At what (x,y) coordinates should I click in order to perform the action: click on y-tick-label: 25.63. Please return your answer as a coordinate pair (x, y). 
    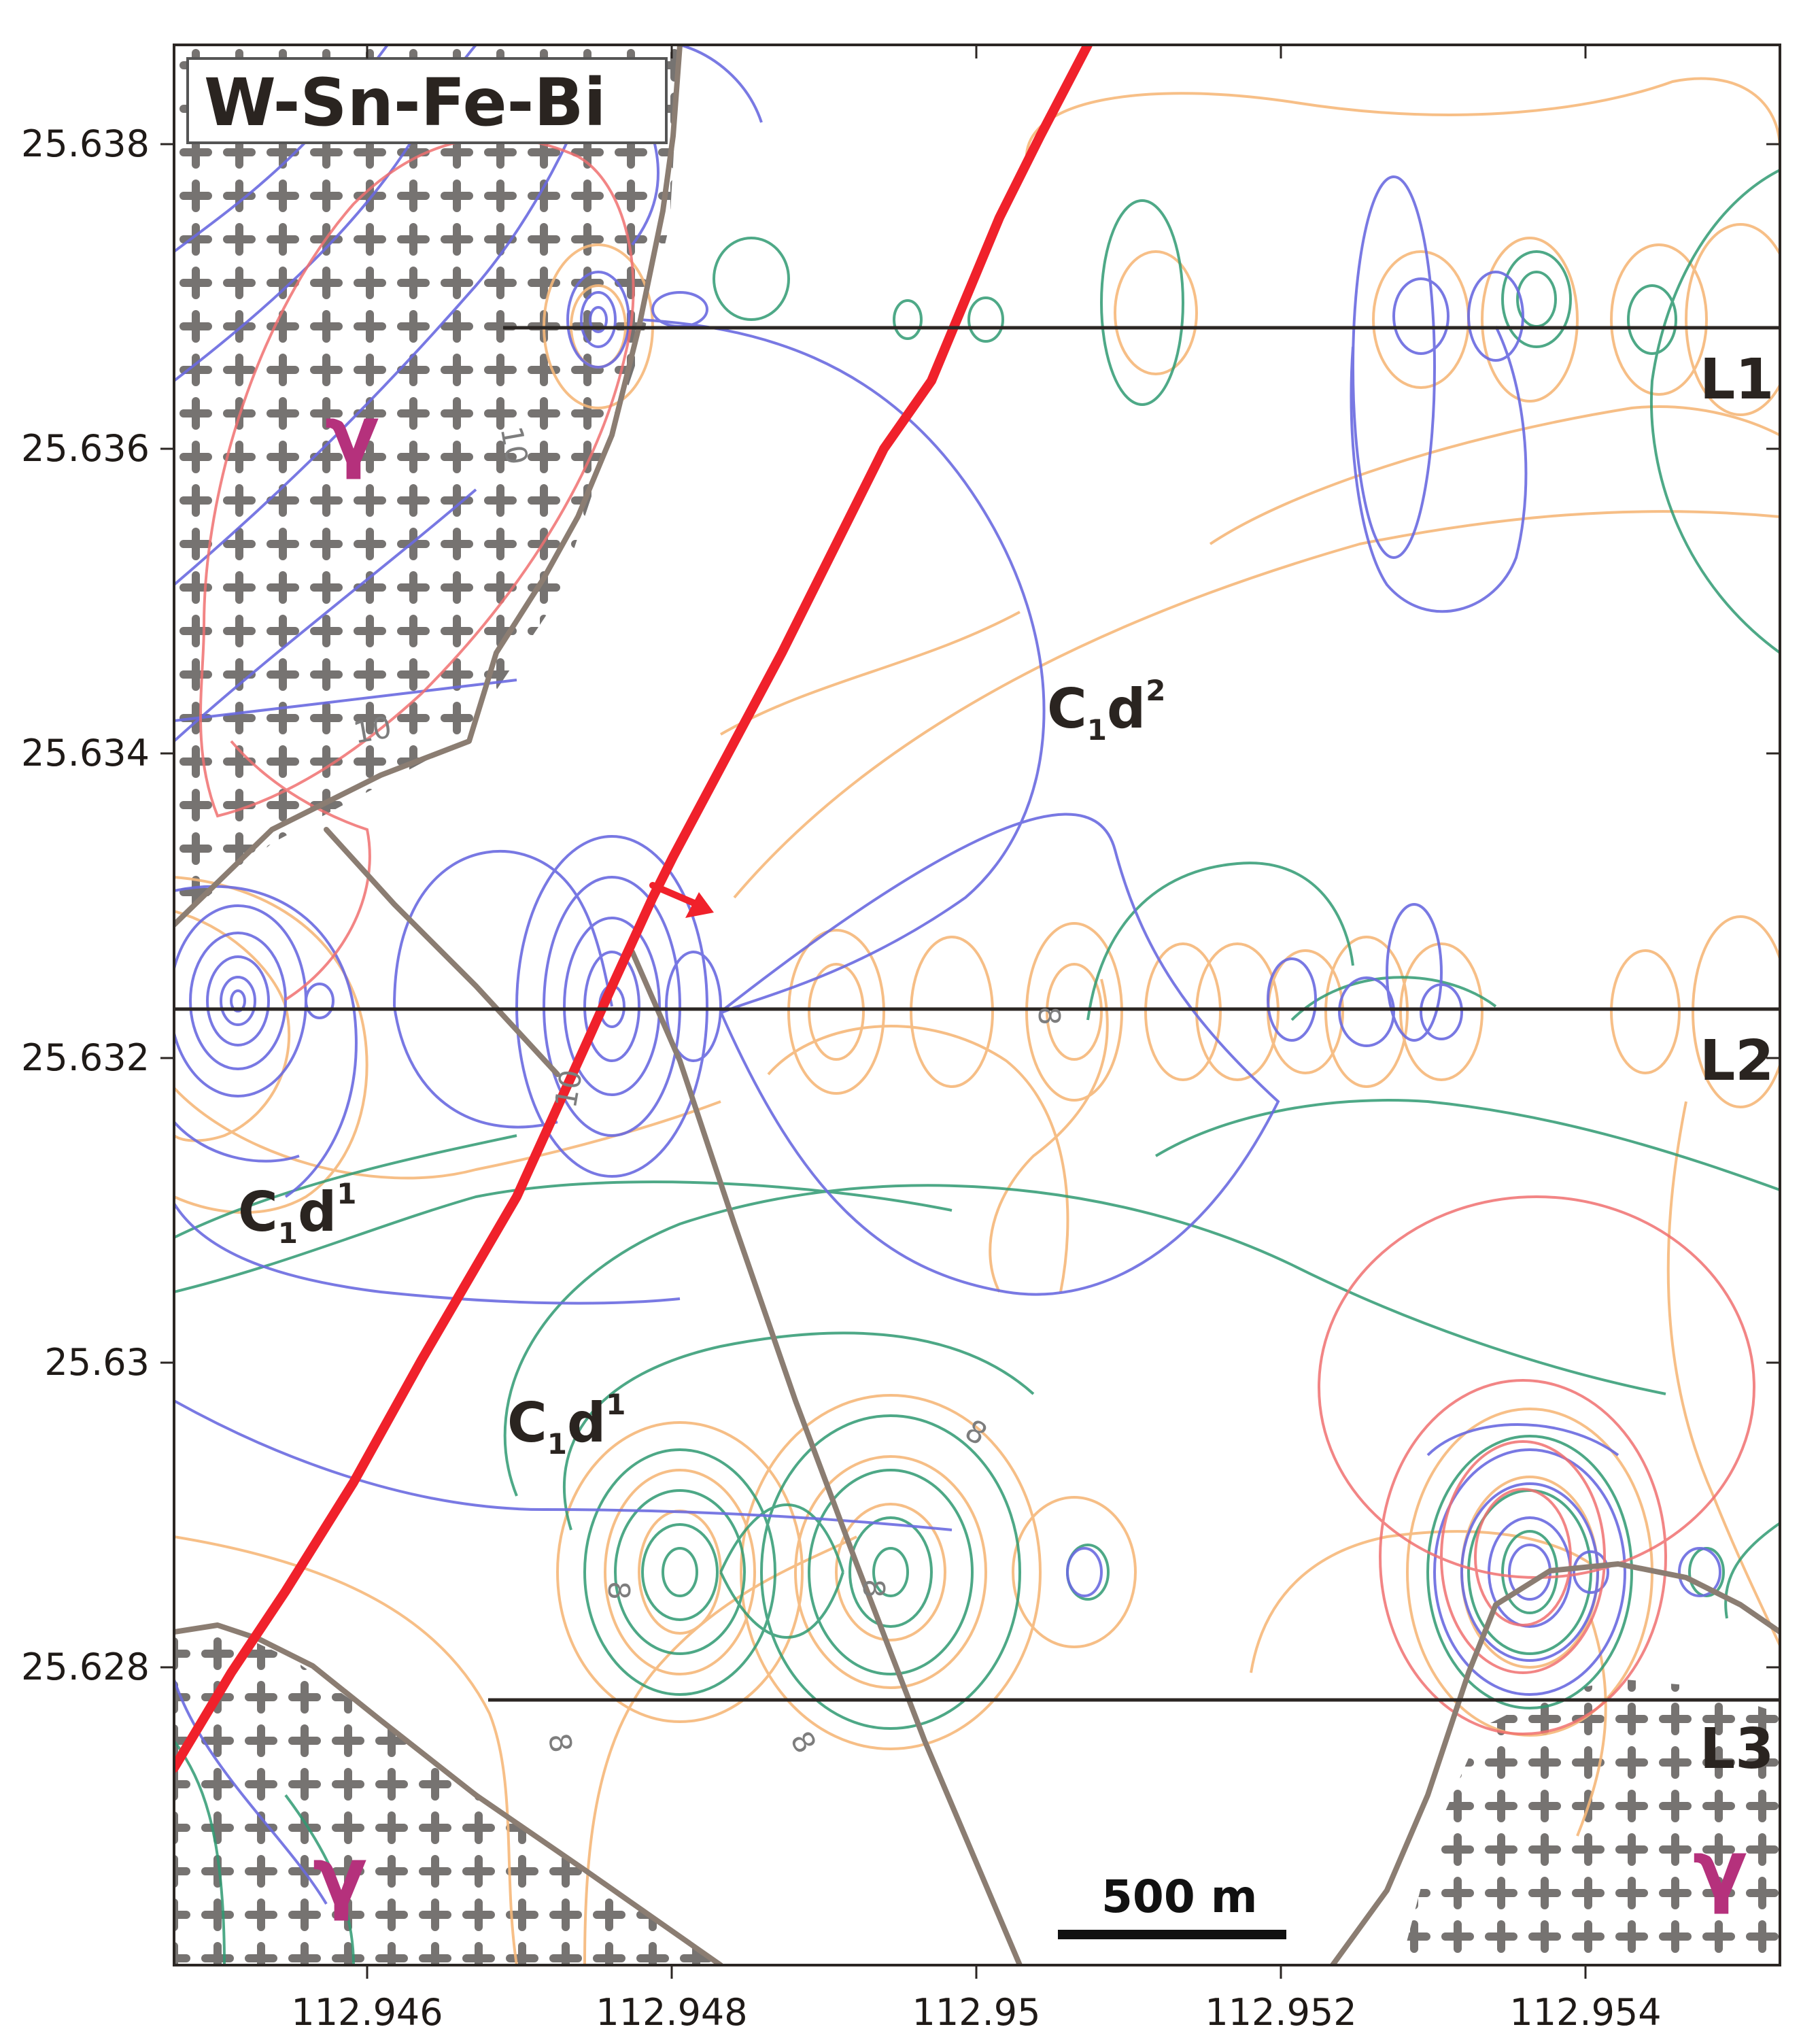
    Looking at the image, I should click on (97, 1362).